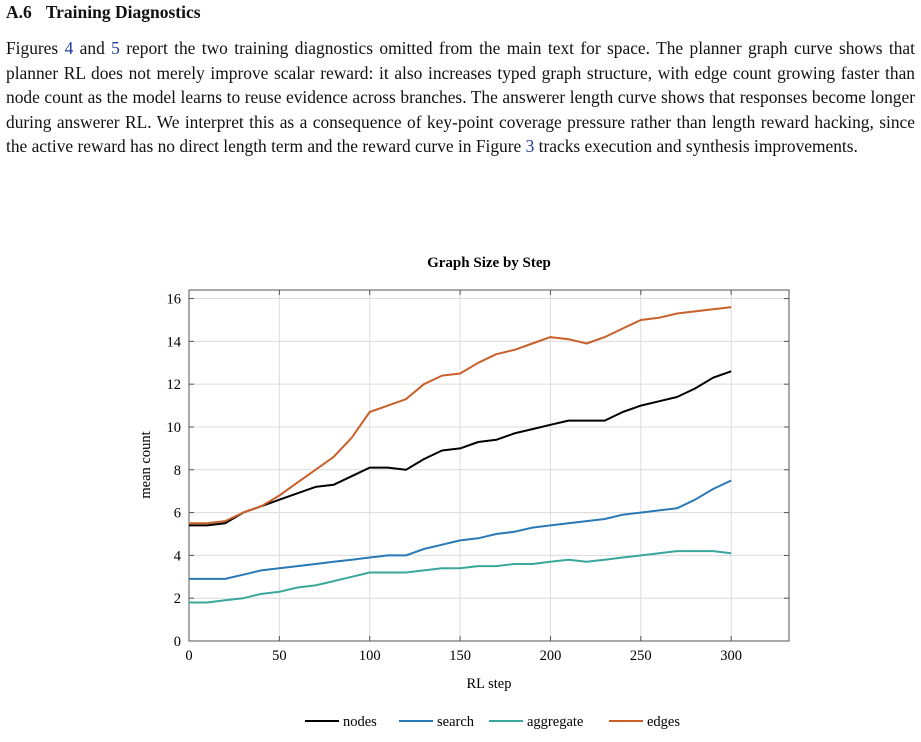 This screenshot has height=742, width=921. I want to click on section-heading: A.6 Training Diagnostics, so click(103, 12).